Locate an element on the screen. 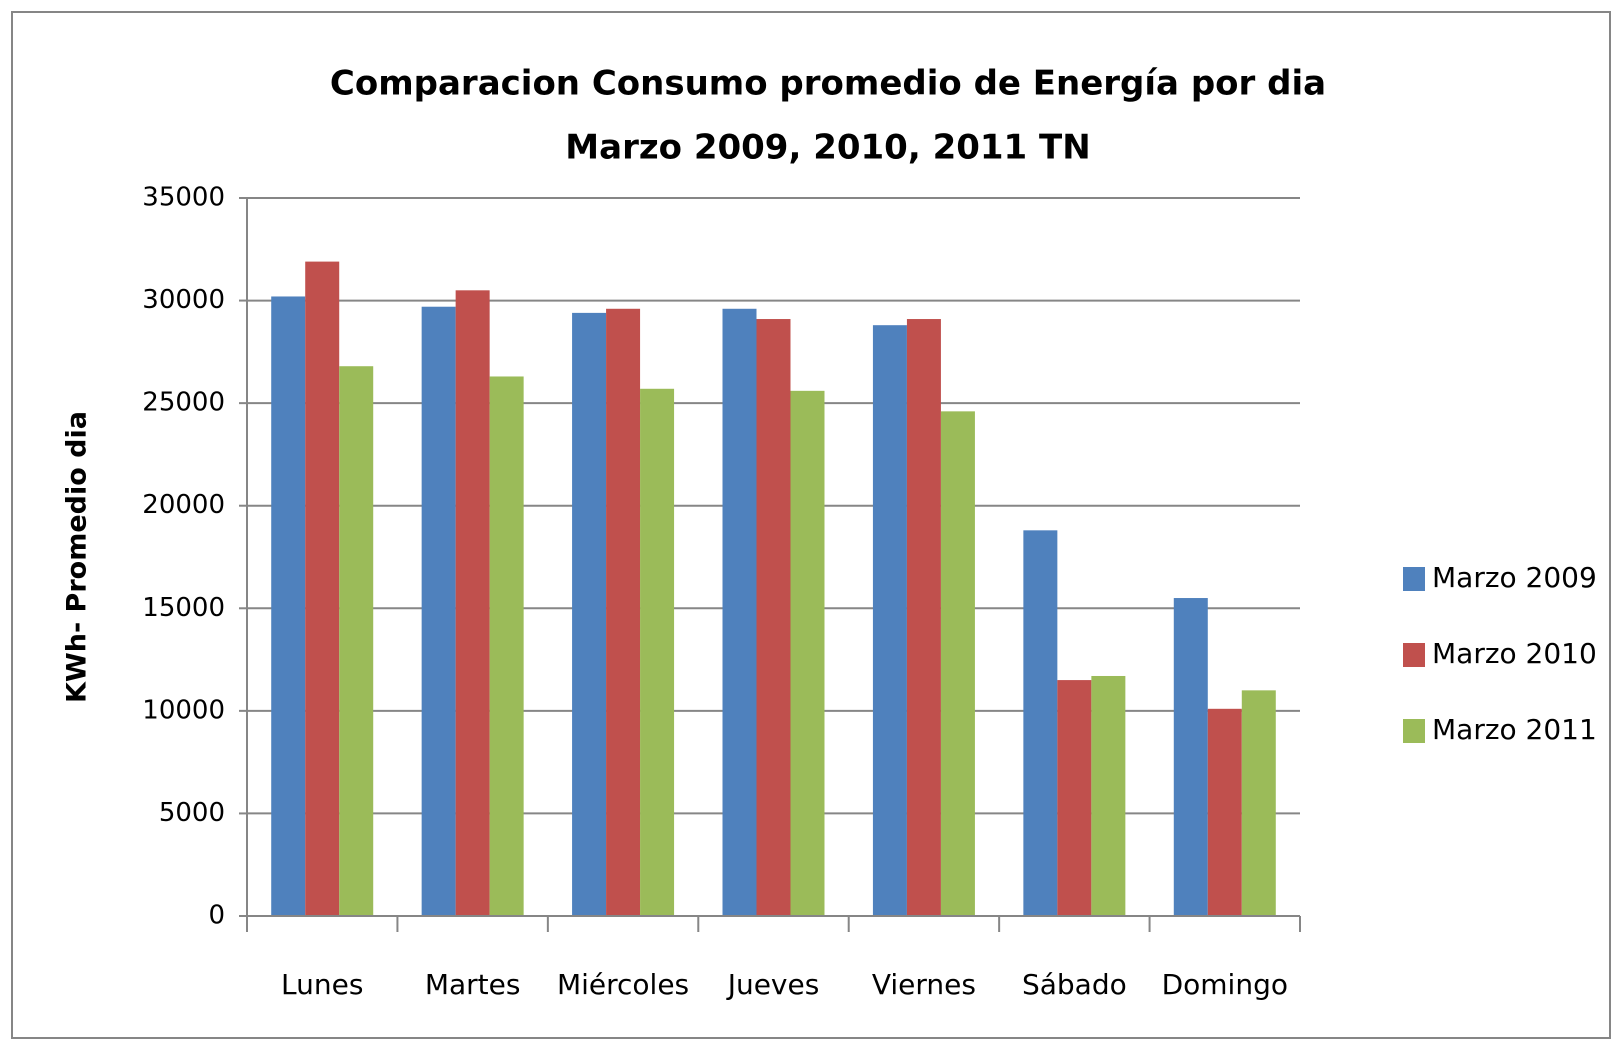 This screenshot has width=1612, height=1044. x-tick-label: Martes is located at coordinates (473, 984).